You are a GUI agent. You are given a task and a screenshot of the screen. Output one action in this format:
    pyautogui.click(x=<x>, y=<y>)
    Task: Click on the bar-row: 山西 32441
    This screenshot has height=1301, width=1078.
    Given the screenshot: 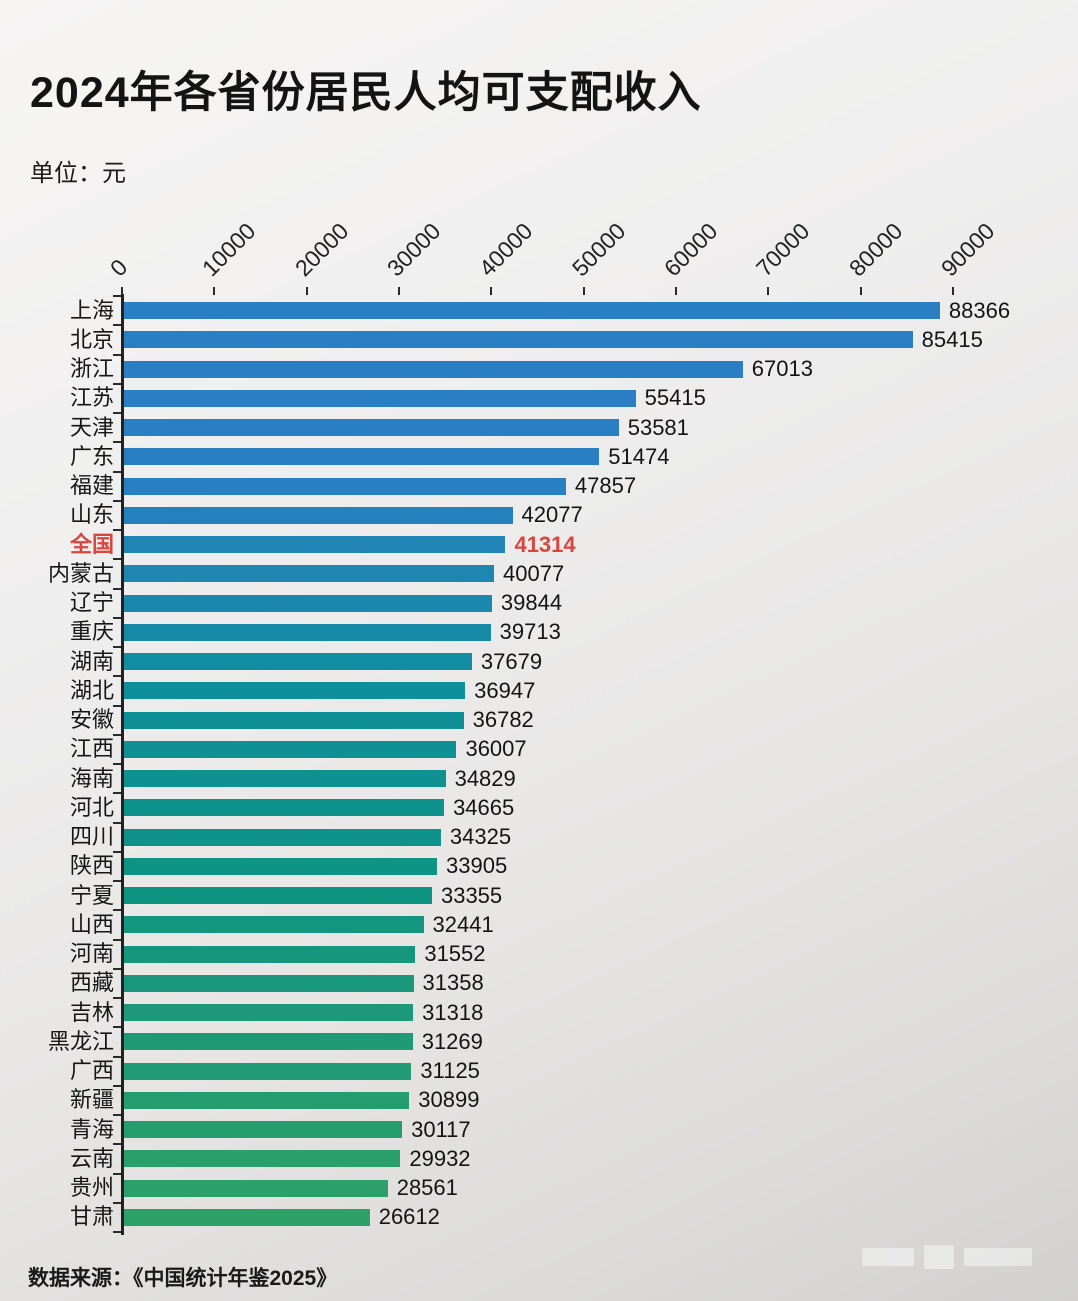 What is the action you would take?
    pyautogui.click(x=539, y=924)
    